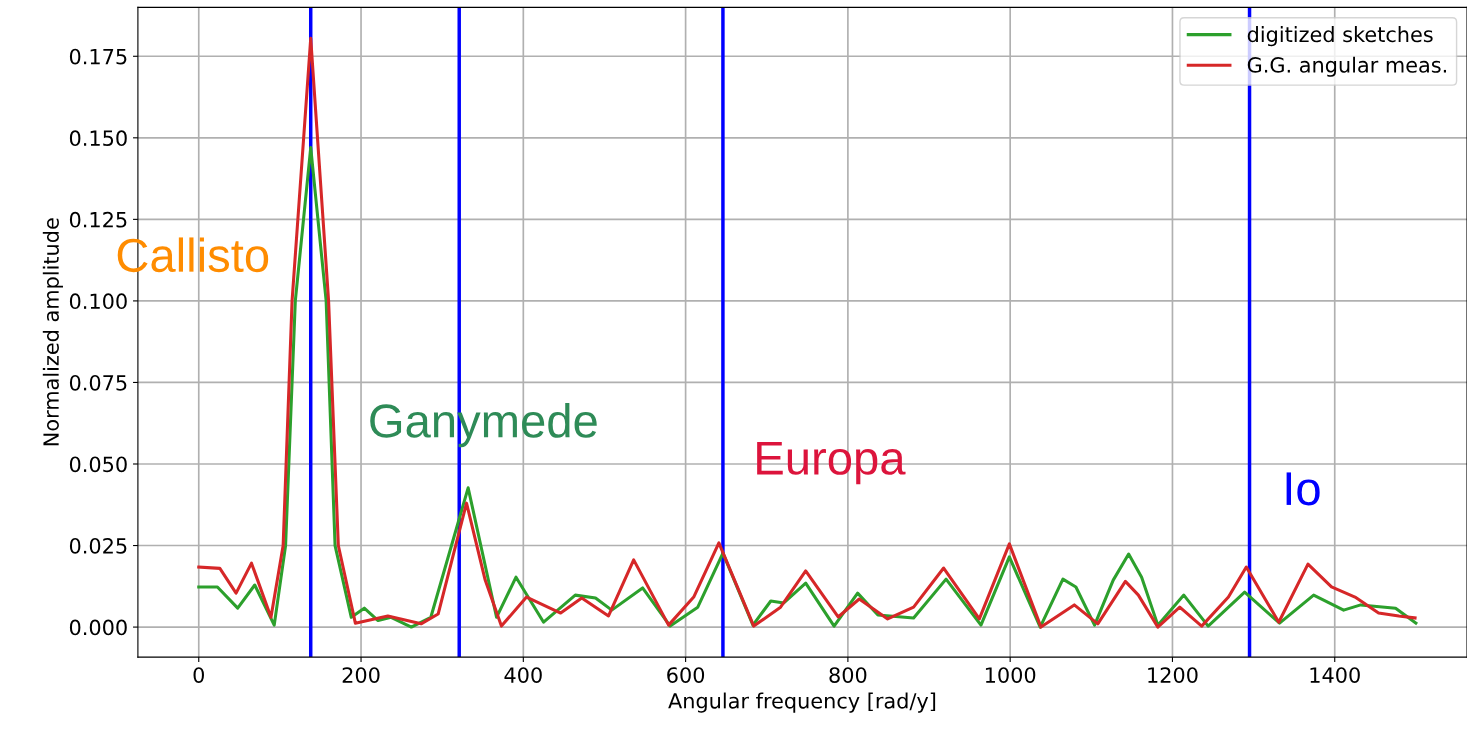  I want to click on y-tick-label: 0.100, so click(98, 301).